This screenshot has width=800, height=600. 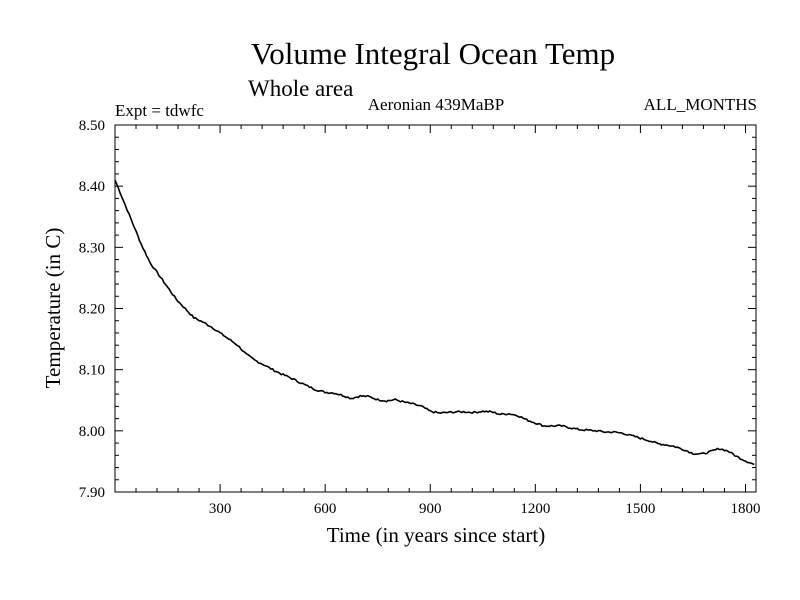 What do you see at coordinates (92, 432) in the screenshot?
I see `y-tick-label: 8.00` at bounding box center [92, 432].